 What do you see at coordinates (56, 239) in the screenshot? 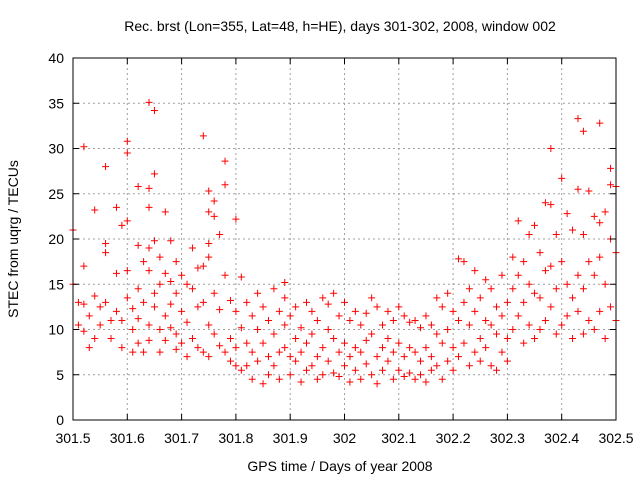
I see `y-tick-label: 20` at bounding box center [56, 239].